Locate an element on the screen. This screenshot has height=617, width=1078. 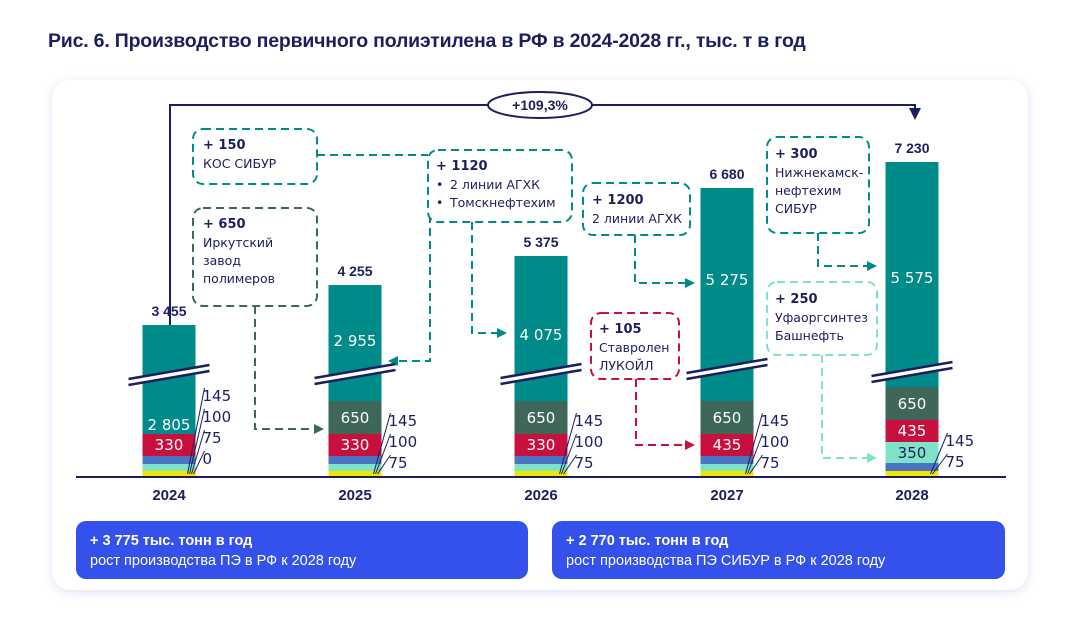
annotation-bullet: Томскнефтехим is located at coordinates (496, 203).